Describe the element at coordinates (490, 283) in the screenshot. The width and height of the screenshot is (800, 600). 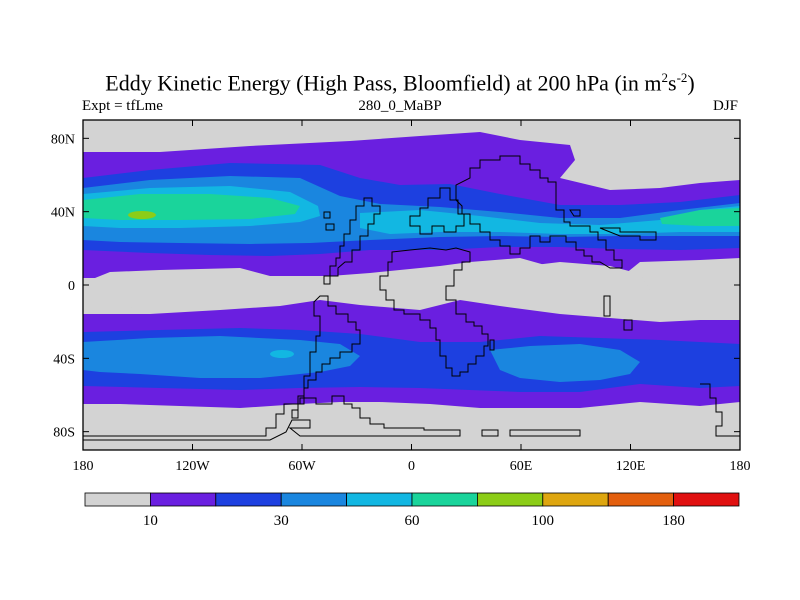
I see `tropical-gap` at that location.